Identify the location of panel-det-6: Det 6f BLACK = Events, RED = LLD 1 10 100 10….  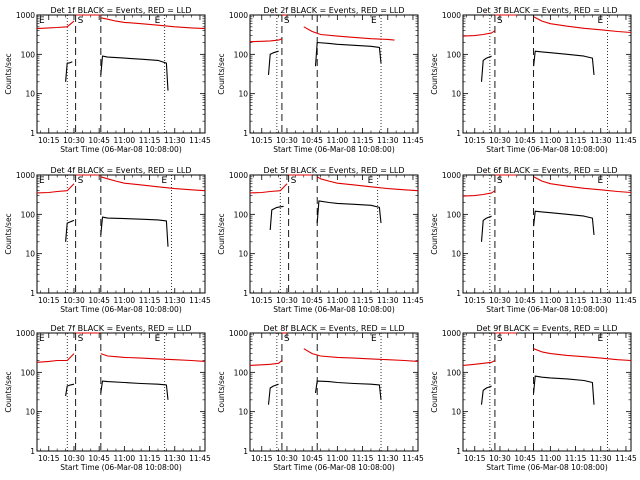
(533, 240).